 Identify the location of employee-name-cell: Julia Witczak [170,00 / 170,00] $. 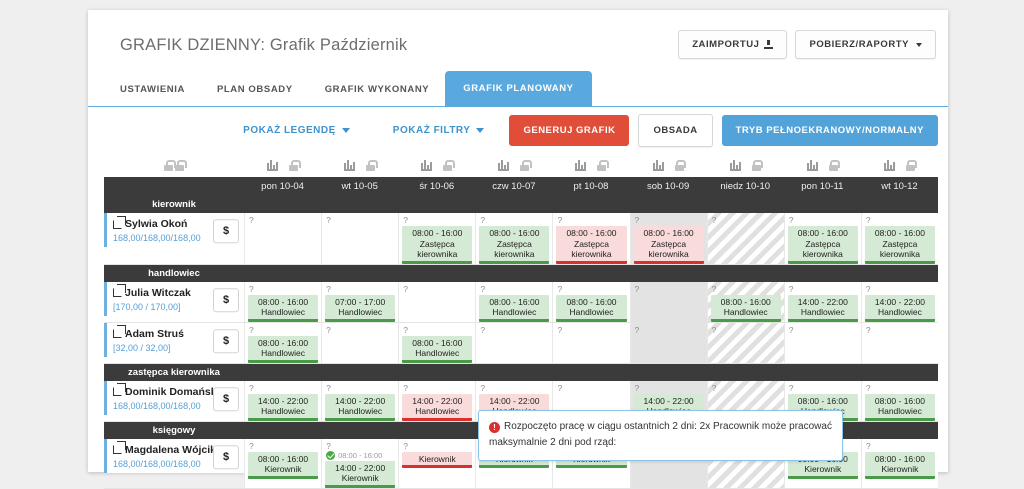
(174, 298).